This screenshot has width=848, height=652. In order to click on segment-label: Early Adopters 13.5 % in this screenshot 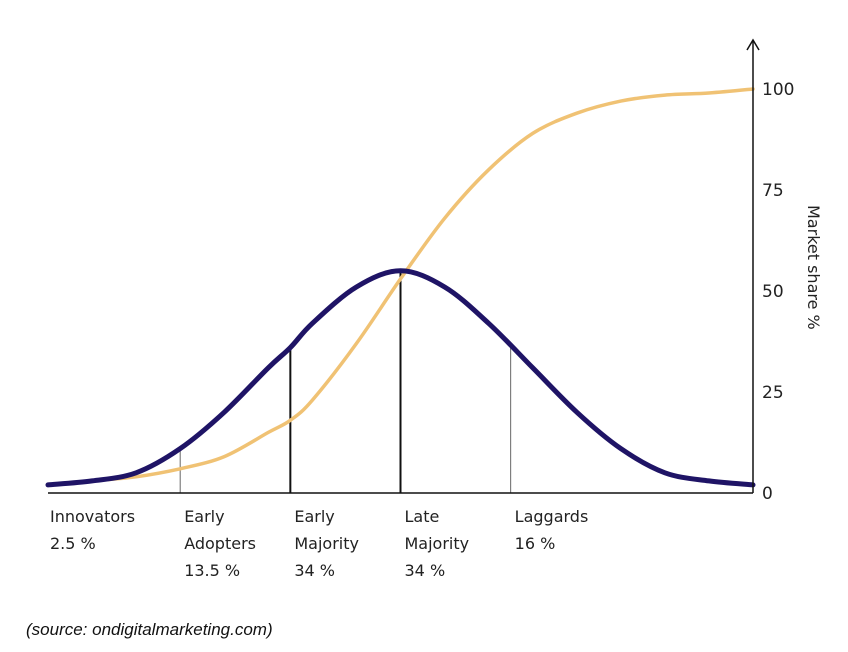, I will do `click(220, 543)`.